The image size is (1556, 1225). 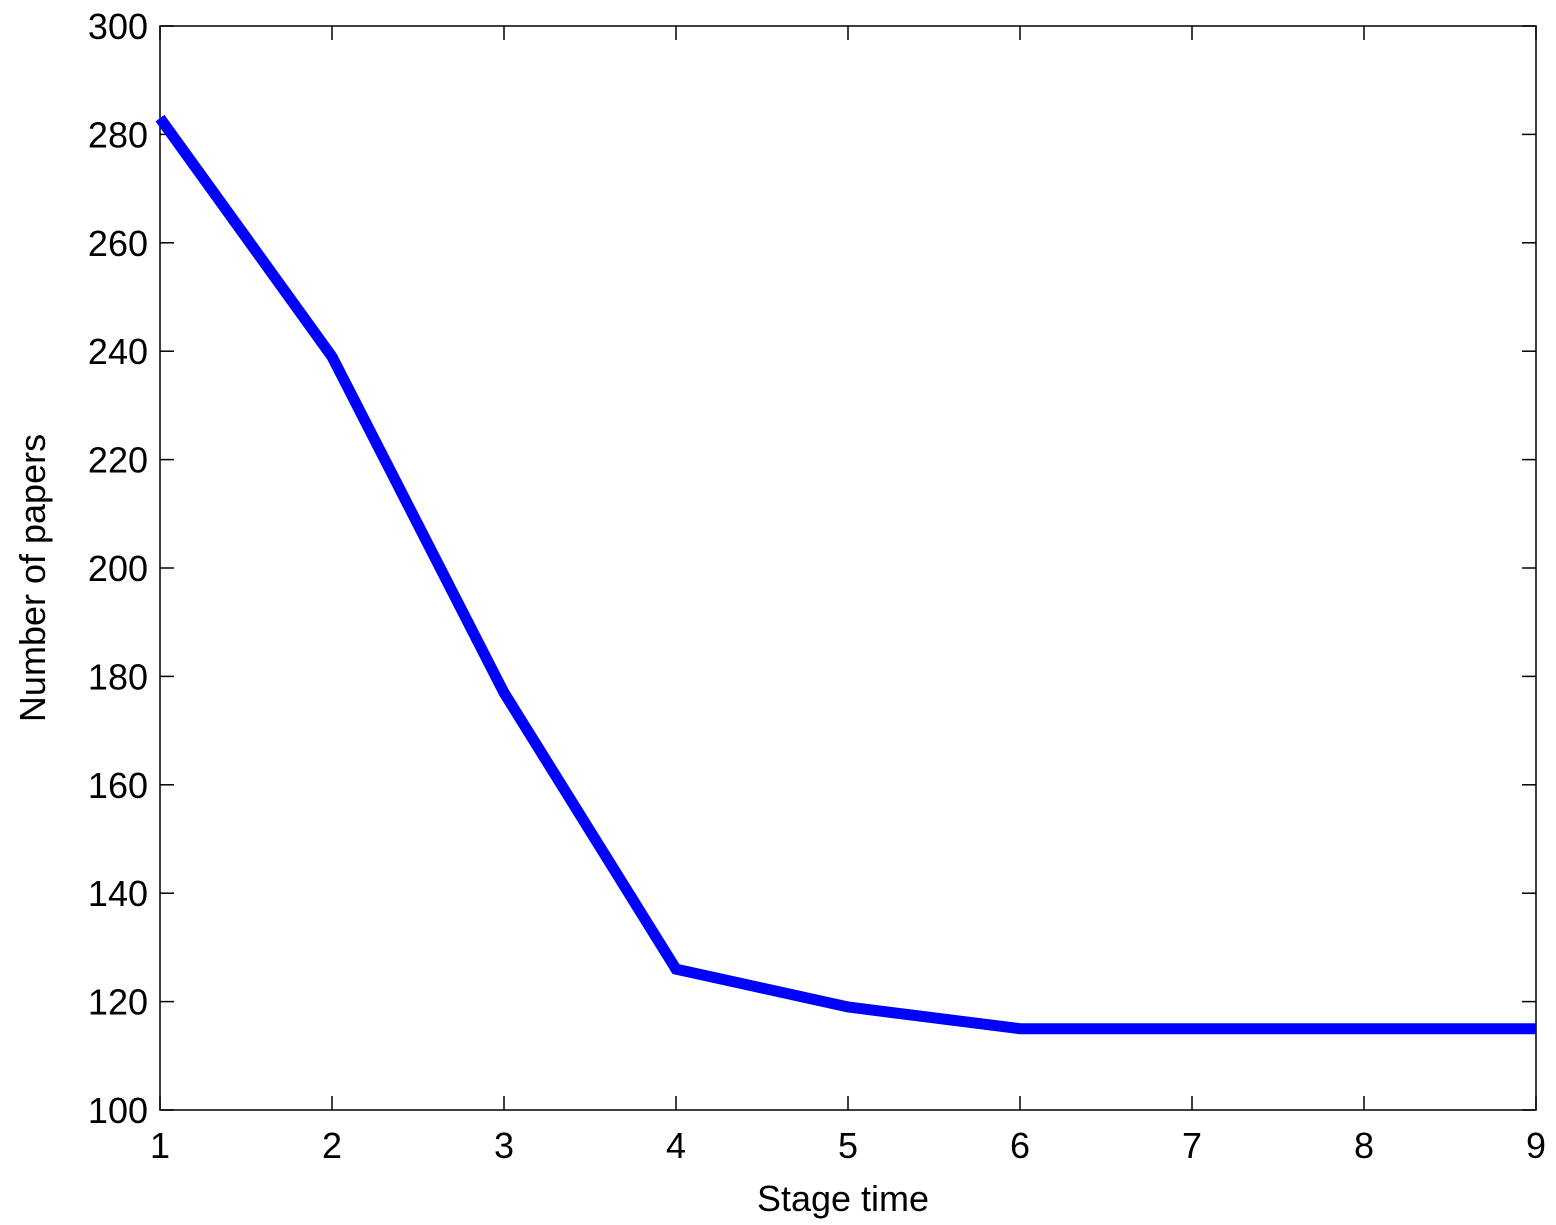 What do you see at coordinates (118, 1110) in the screenshot?
I see `y-tick-label: 100` at bounding box center [118, 1110].